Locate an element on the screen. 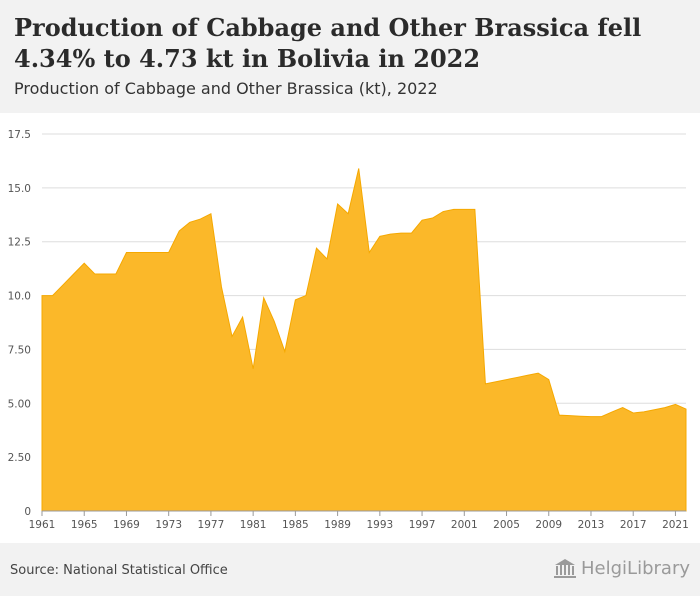  library-building-icon is located at coordinates (565, 568).